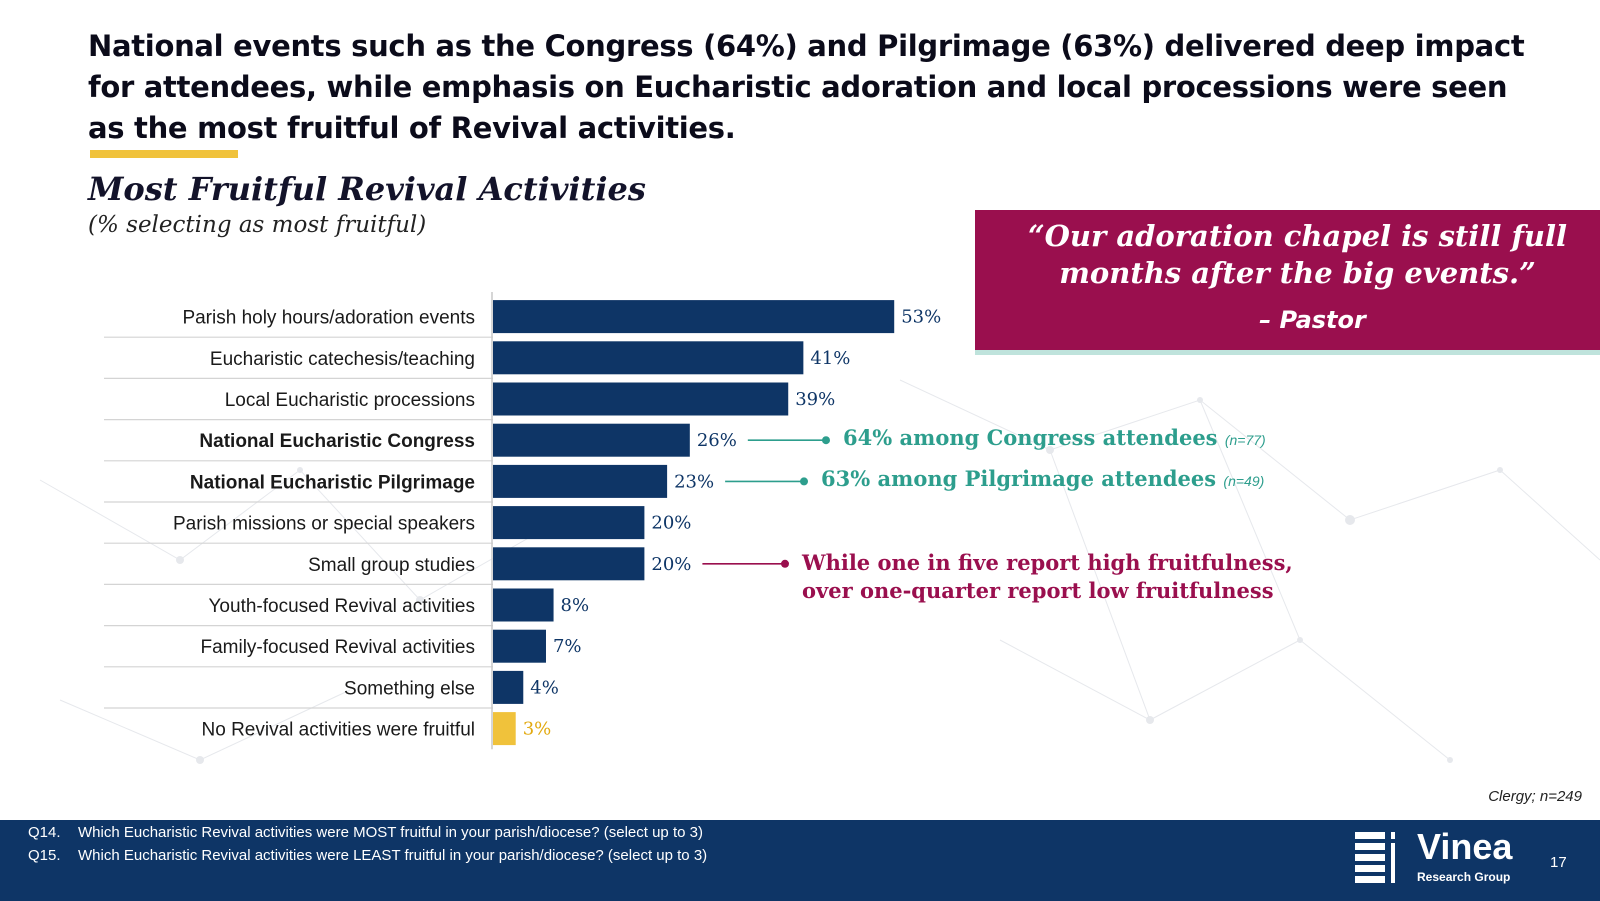  I want to click on pilgrimage-callout-text: 63% among Pilgrimage attendees, so click(1019, 479).